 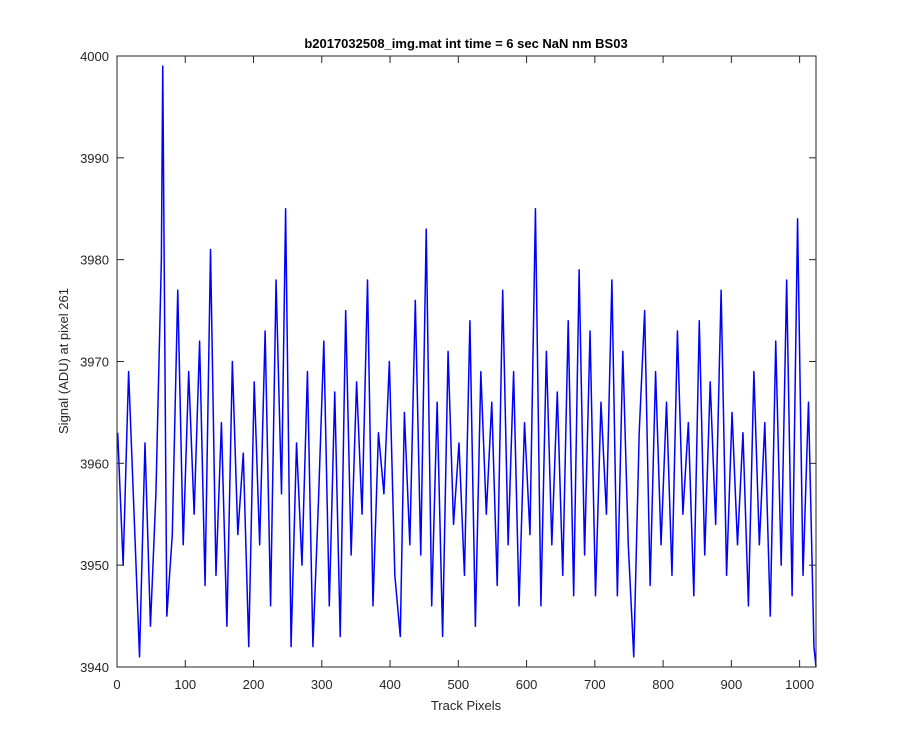 What do you see at coordinates (116, 684) in the screenshot?
I see `x-tick-label: 0` at bounding box center [116, 684].